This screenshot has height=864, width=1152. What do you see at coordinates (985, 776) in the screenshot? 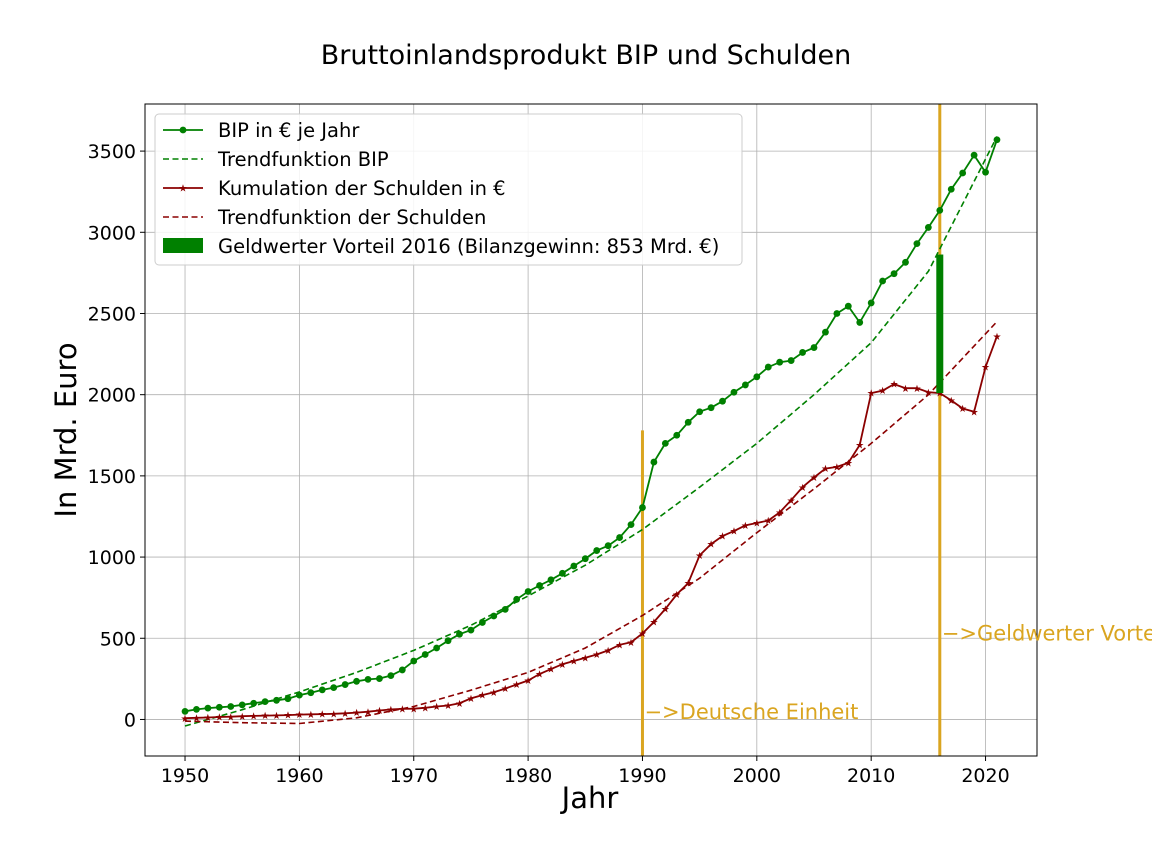
I see `x-tick-label: 2020` at bounding box center [985, 776].